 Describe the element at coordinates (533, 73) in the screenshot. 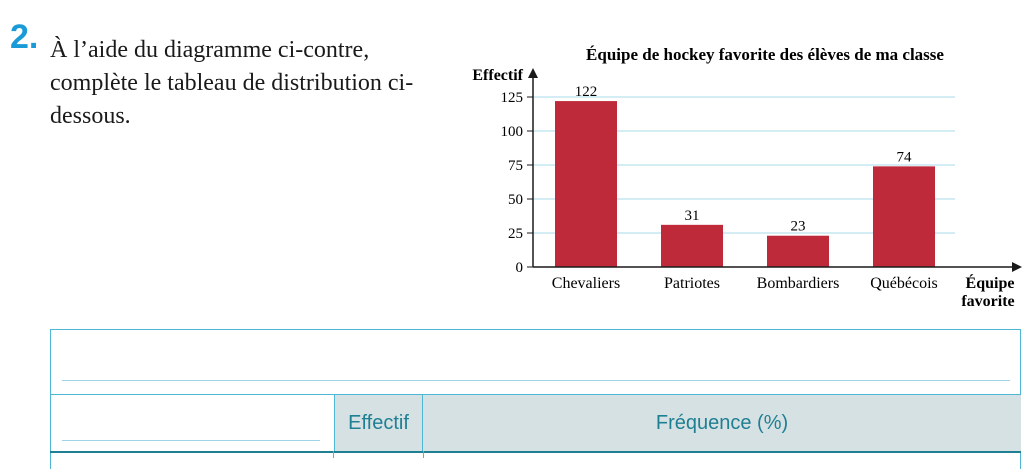

I see `y-axis-arrow` at that location.